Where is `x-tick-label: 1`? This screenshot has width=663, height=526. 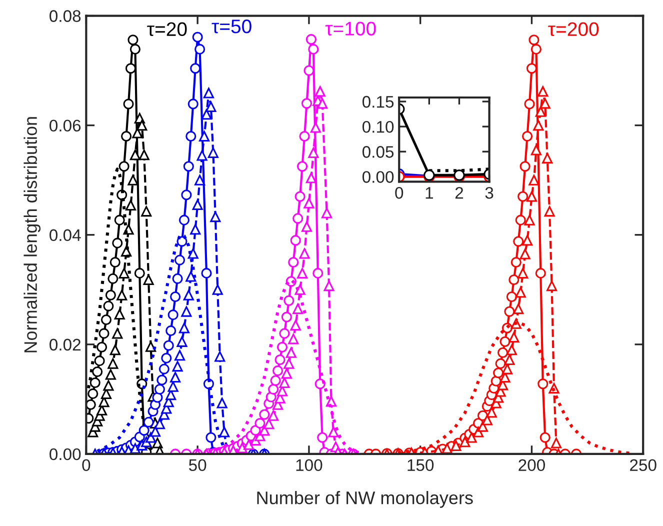 x-tick-label: 1 is located at coordinates (430, 193).